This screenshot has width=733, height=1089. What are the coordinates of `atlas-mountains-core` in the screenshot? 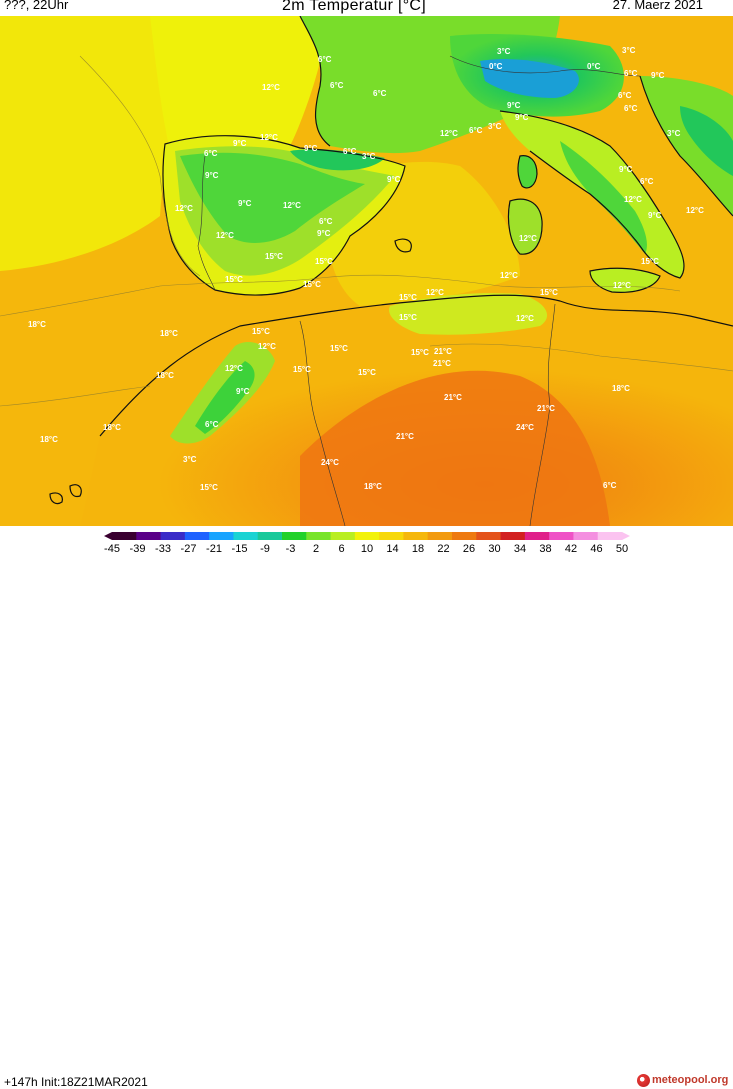 It's located at (225, 397).